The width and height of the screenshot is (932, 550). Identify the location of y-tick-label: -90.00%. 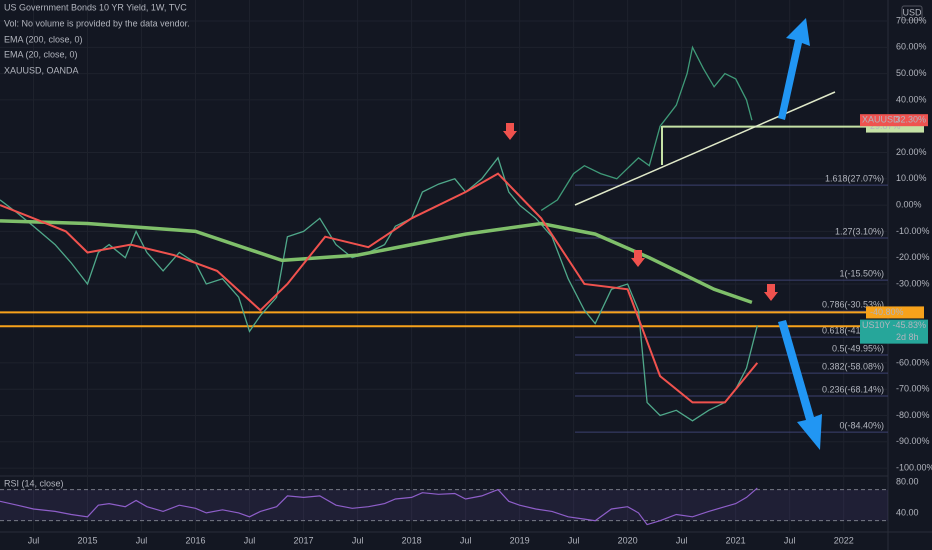
(913, 441).